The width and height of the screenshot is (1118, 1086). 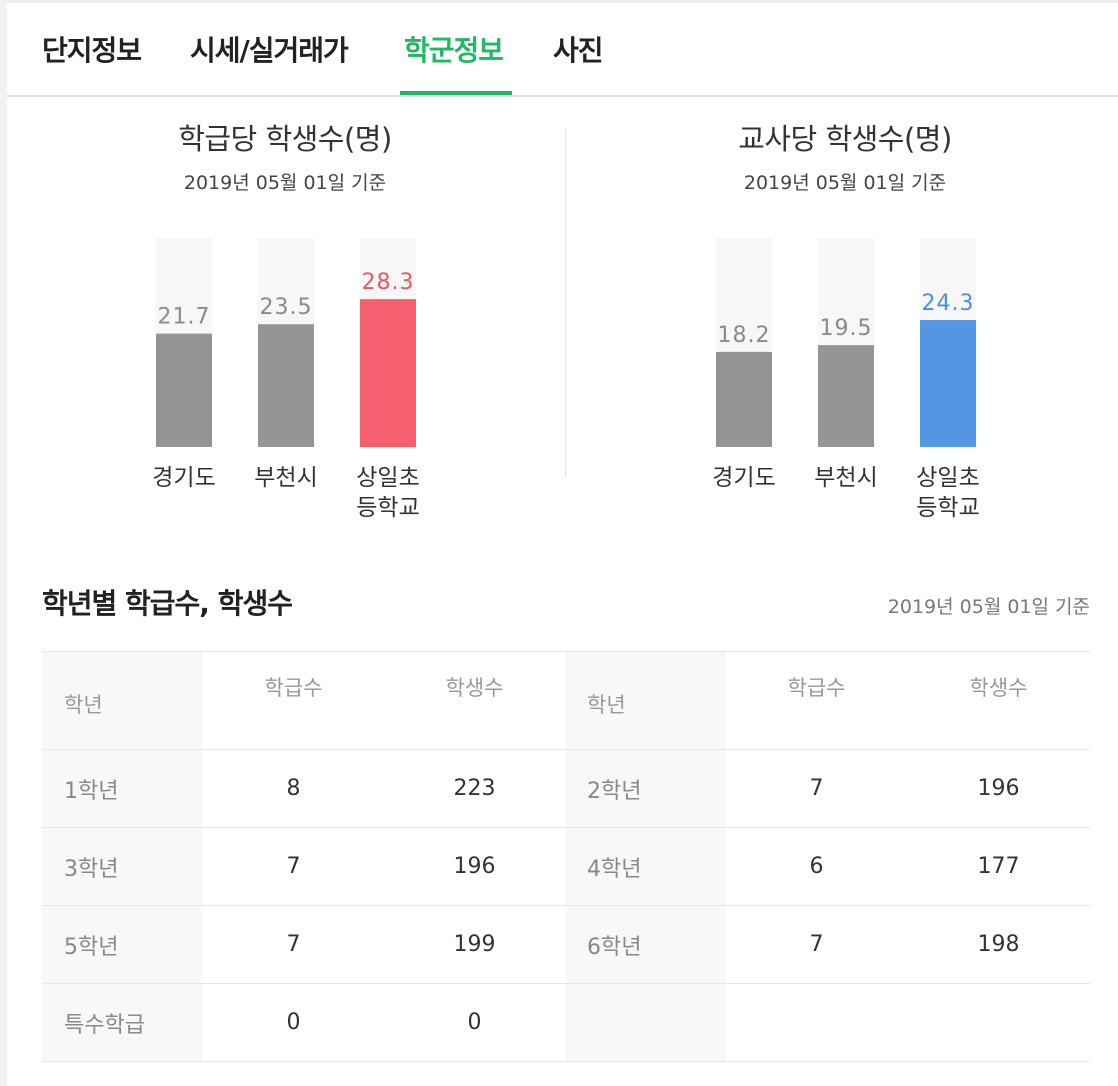 What do you see at coordinates (578, 50) in the screenshot?
I see `tab-photos: 사진` at bounding box center [578, 50].